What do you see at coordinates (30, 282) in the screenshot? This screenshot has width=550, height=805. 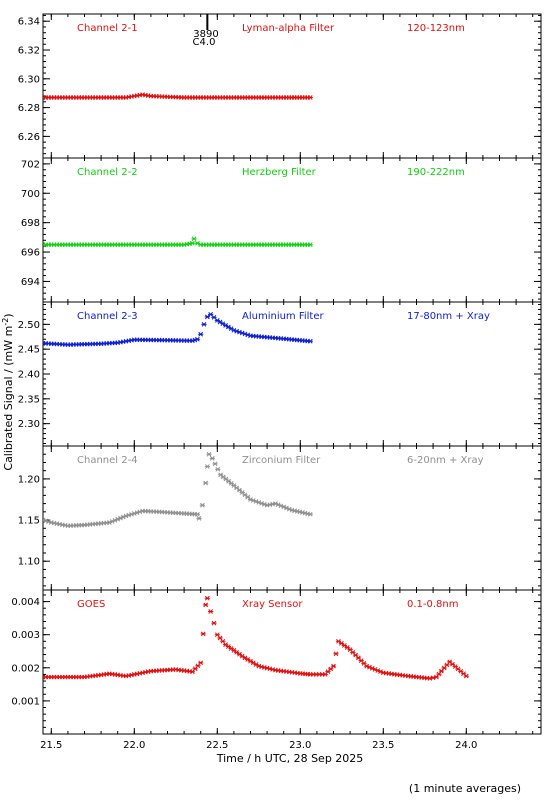 I see `y-tick-label: 694` at bounding box center [30, 282].